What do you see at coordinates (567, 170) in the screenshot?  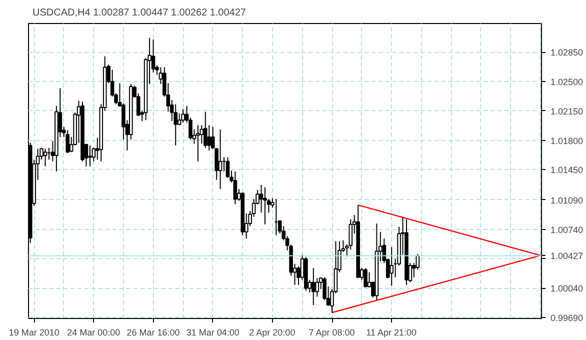 I see `y-tick-label: 1.01450` at bounding box center [567, 170].